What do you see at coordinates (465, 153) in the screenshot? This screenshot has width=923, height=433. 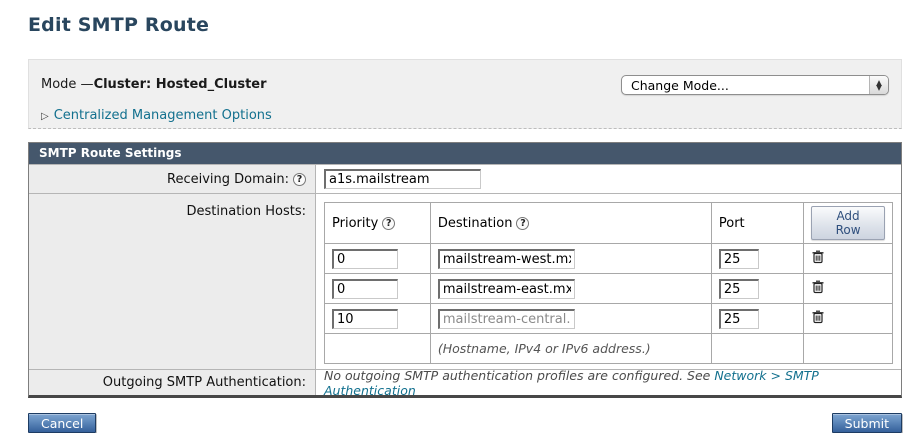 I see `settings-header: SMTP Route Settings` at bounding box center [465, 153].